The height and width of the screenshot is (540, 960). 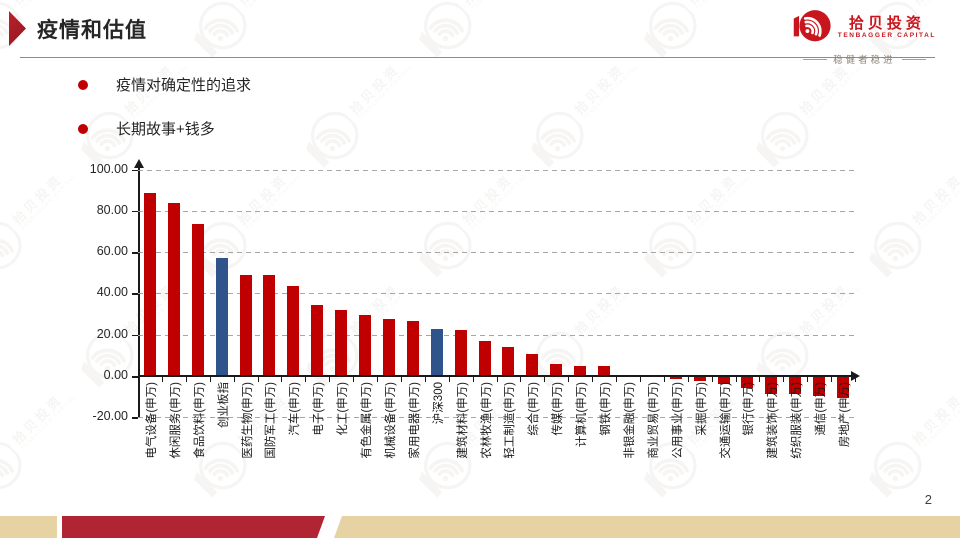 I want to click on bar-轻工制造(申万), so click(x=508, y=361).